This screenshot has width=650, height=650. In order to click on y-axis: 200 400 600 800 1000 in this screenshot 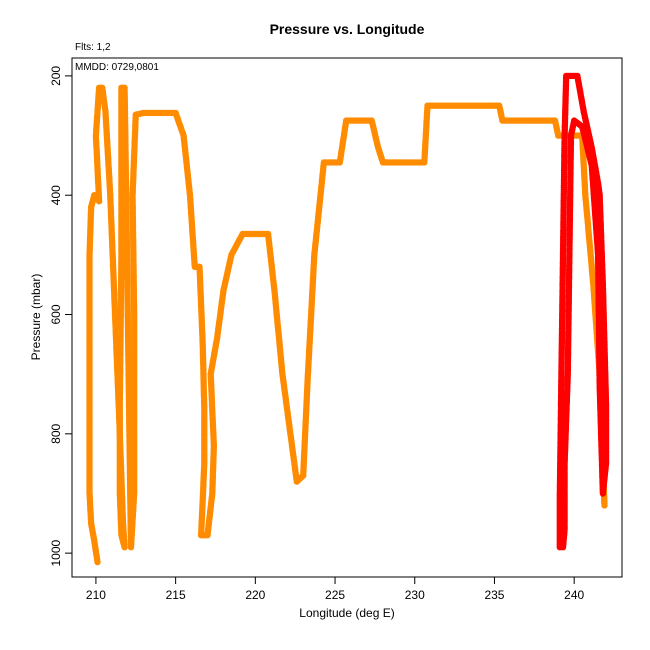, I will do `click(60, 316)`.